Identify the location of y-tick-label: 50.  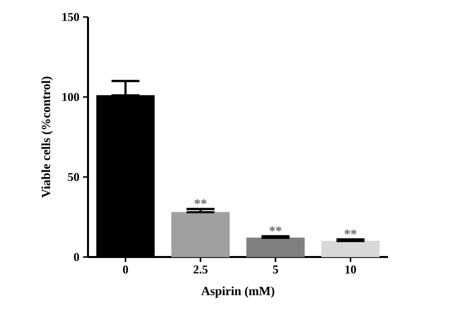
(74, 177).